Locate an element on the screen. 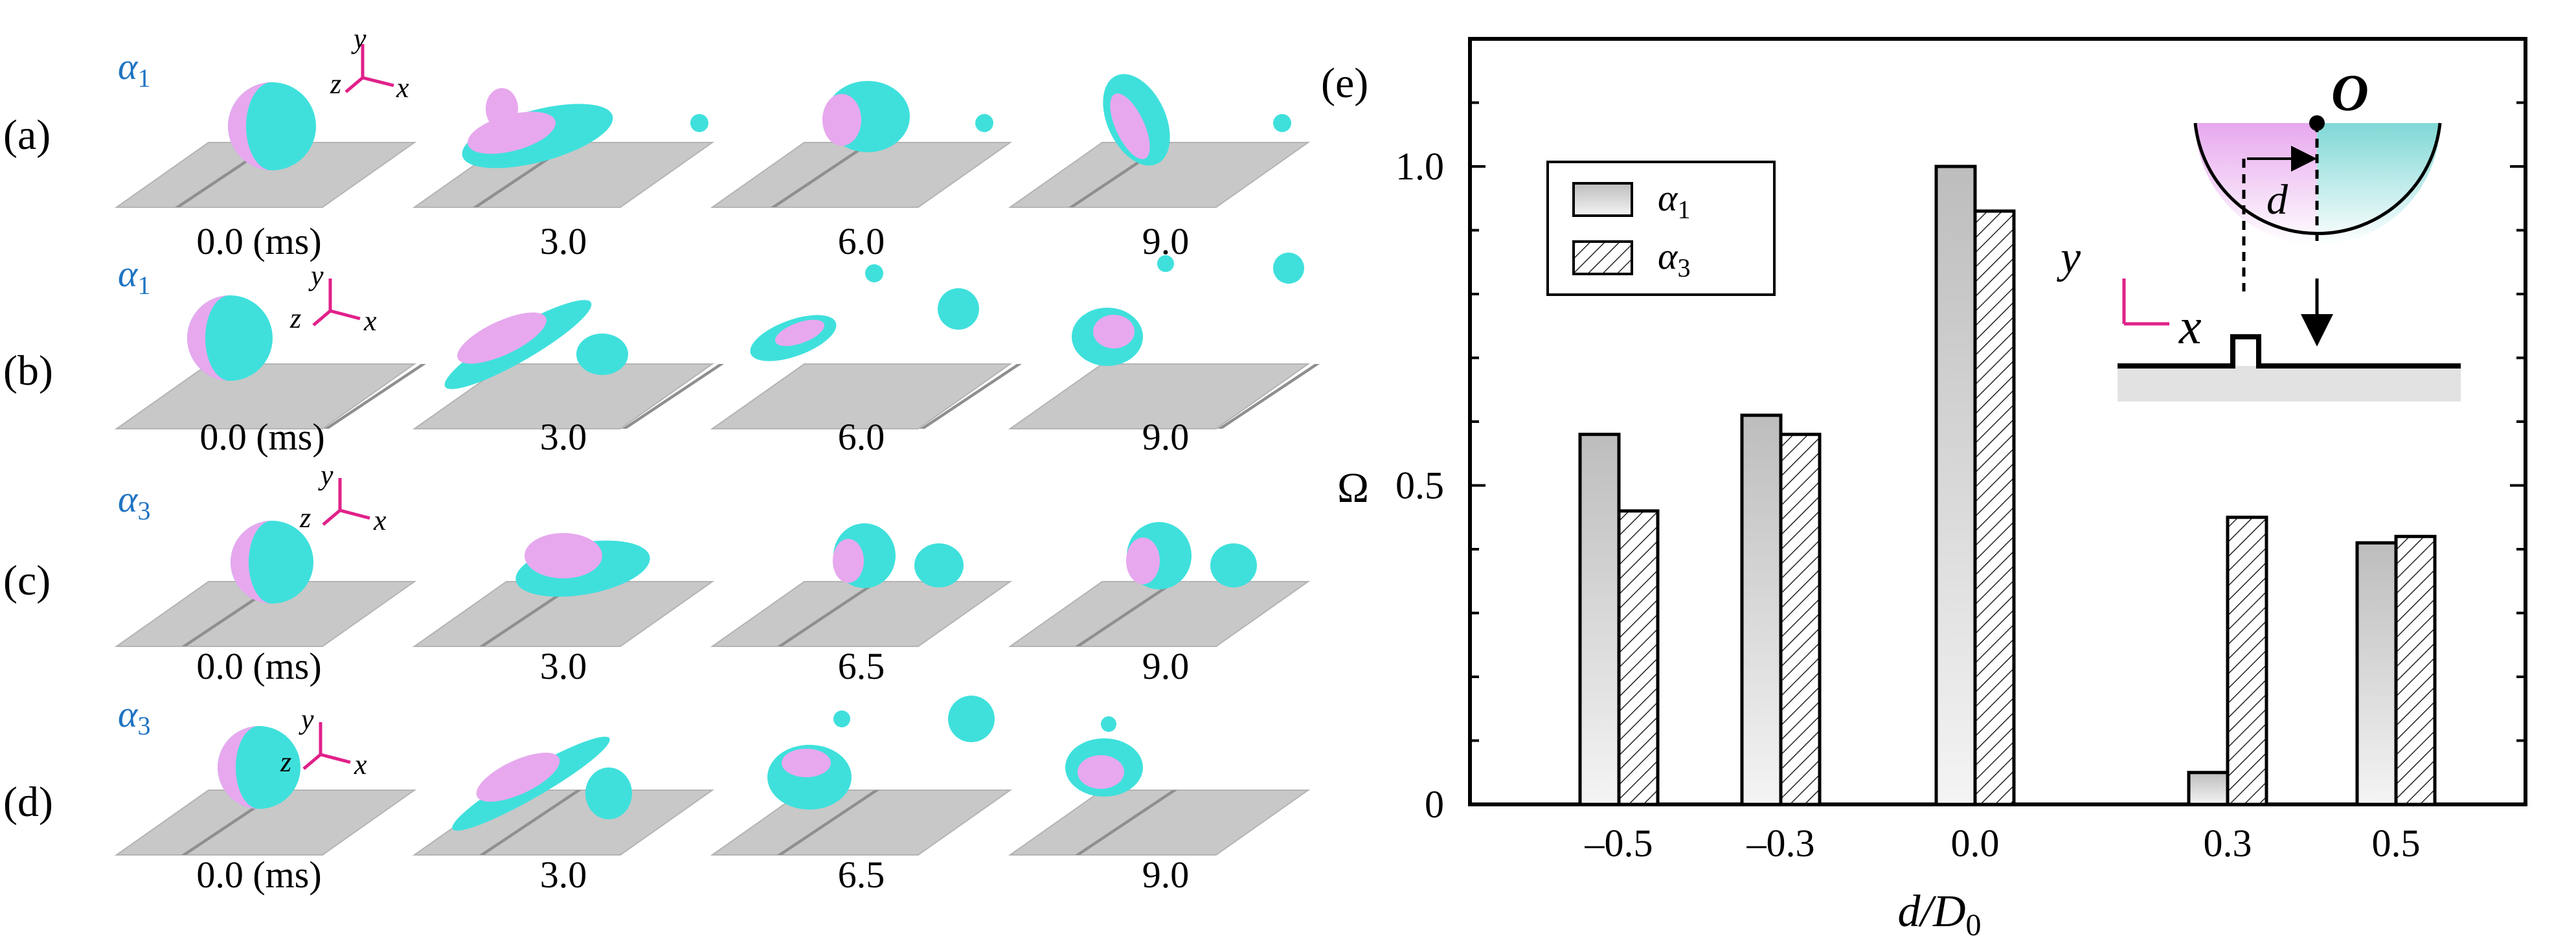 This screenshot has width=2576, height=943. bar-α3-0.0 is located at coordinates (1994, 507).